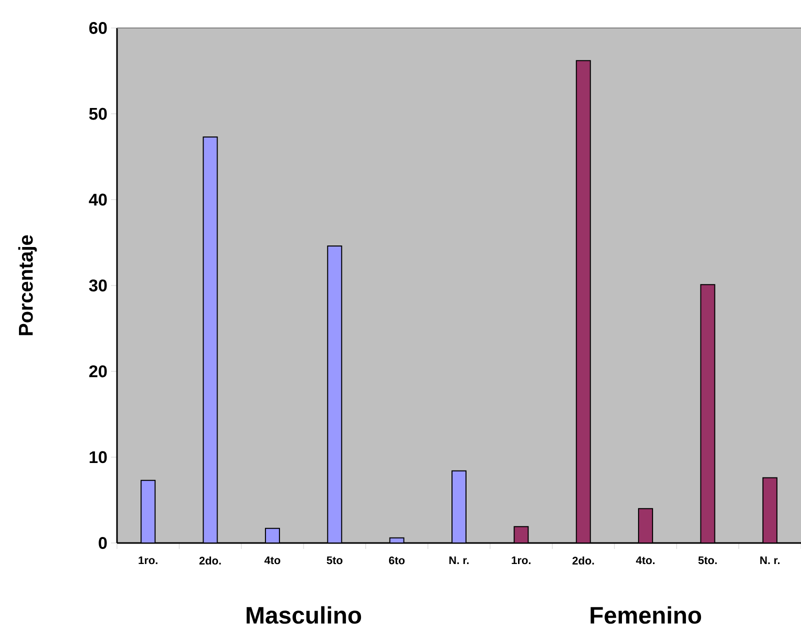  I want to click on y-tick-label: 50, so click(98, 114).